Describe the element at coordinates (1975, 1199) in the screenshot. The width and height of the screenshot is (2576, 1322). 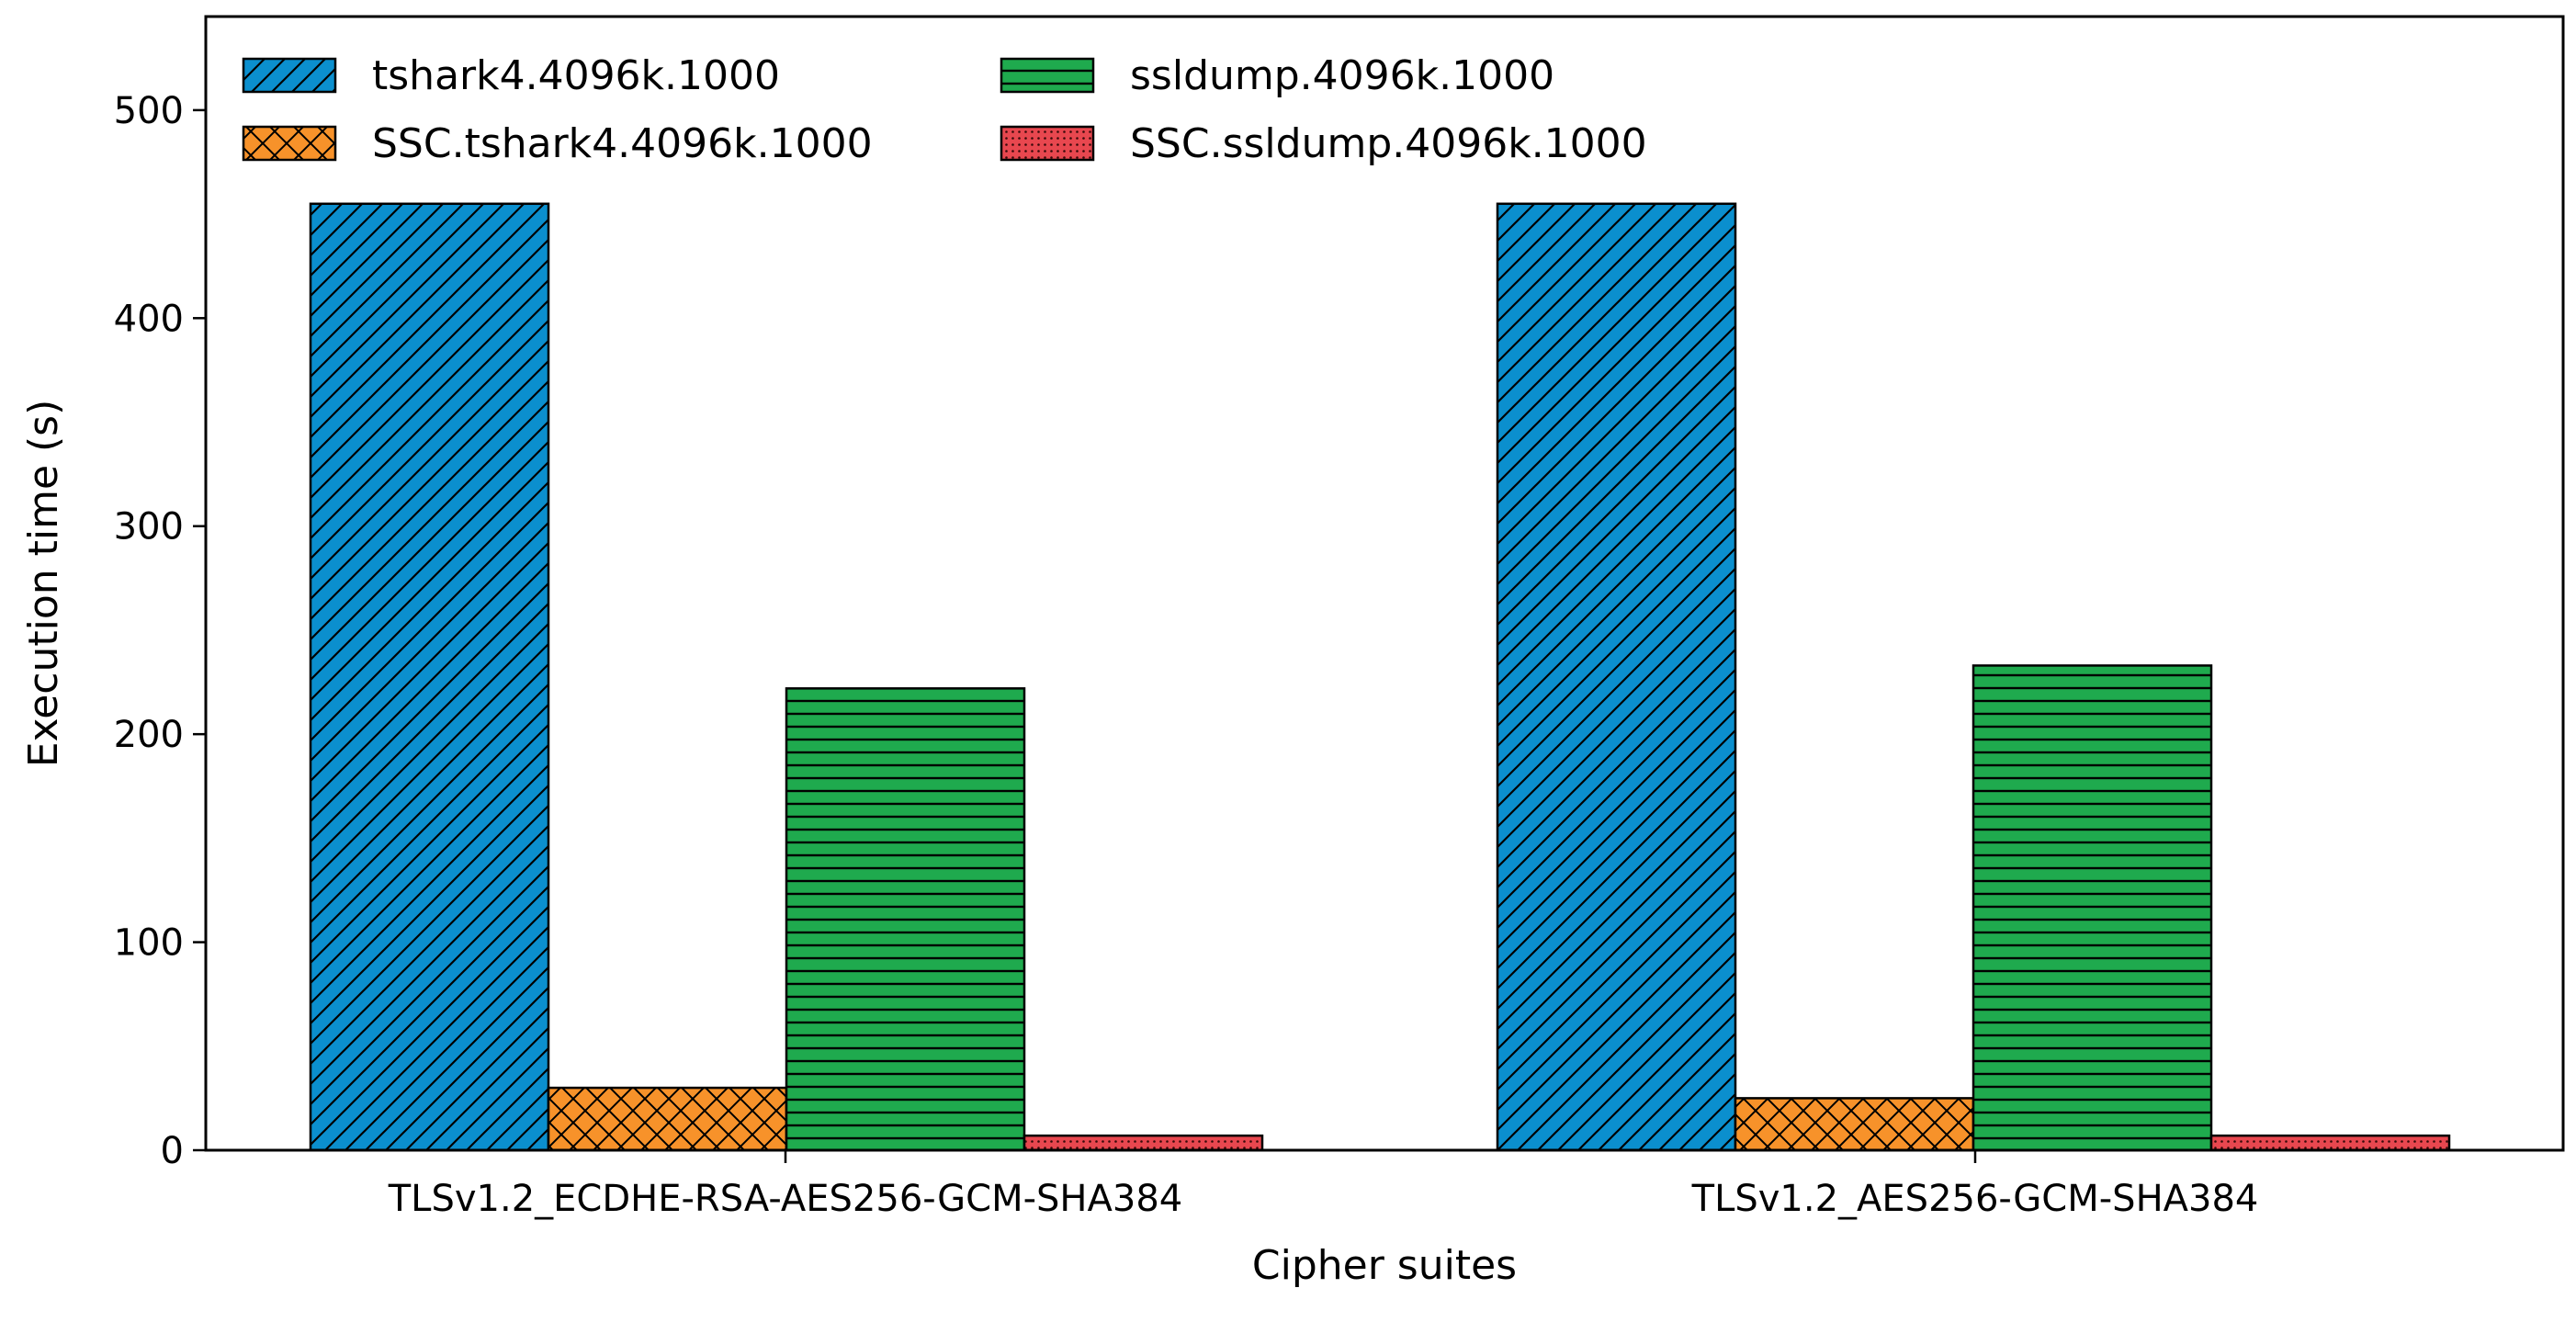
I see `x-tick-label-2: TLSv1.2_AES256-GCM-SHA384` at that location.